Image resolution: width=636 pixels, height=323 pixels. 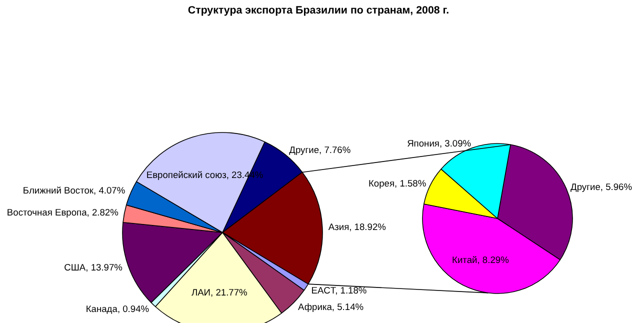 I want to click on slice-label: Африка, 5.14%, so click(x=331, y=307).